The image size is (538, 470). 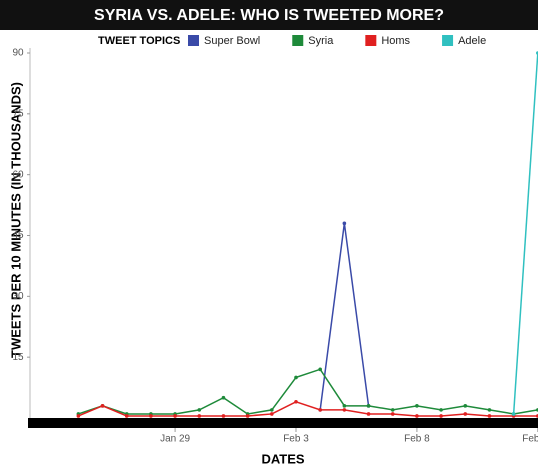 What do you see at coordinates (15, 220) in the screenshot?
I see `y-axis-label: TWEETS PER 10 MINUTES (IN THOUSANDS)` at bounding box center [15, 220].